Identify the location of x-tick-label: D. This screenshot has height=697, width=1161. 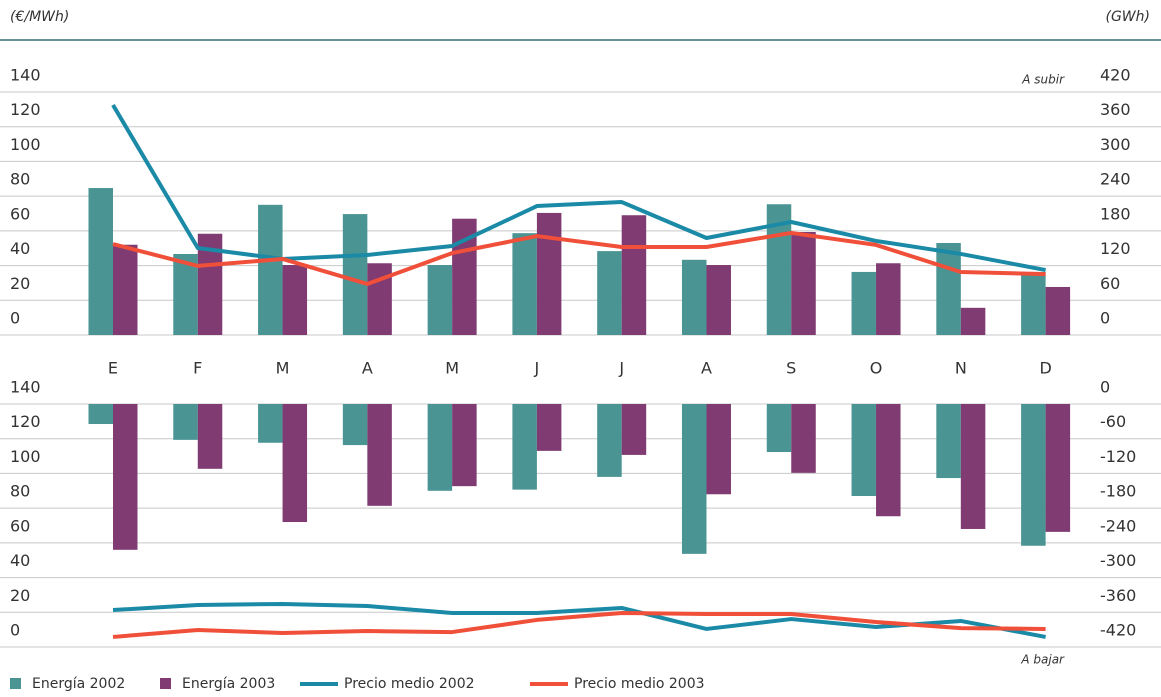
(1045, 368).